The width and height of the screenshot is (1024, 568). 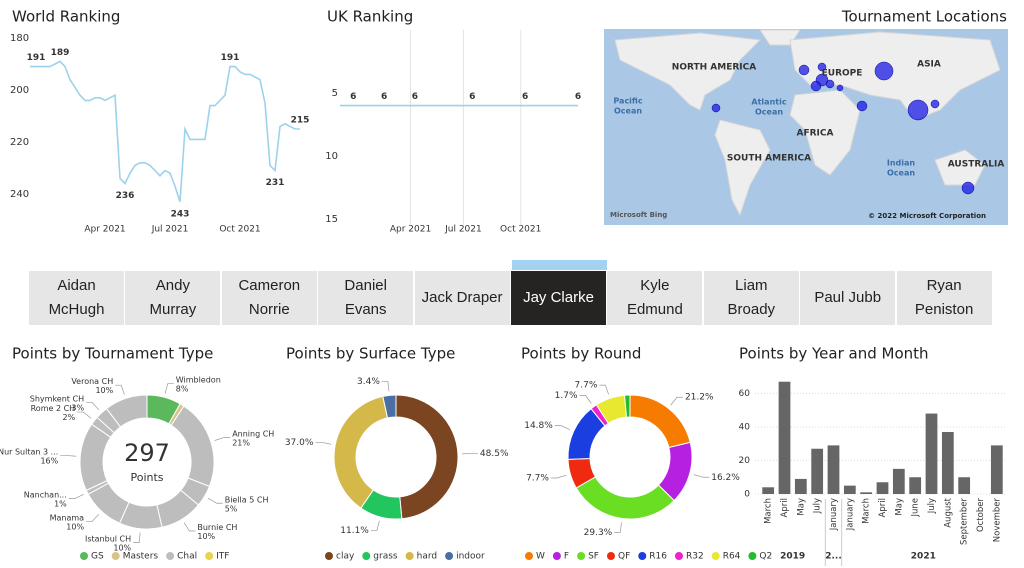 I want to click on legend-label: ITF, so click(x=222, y=557).